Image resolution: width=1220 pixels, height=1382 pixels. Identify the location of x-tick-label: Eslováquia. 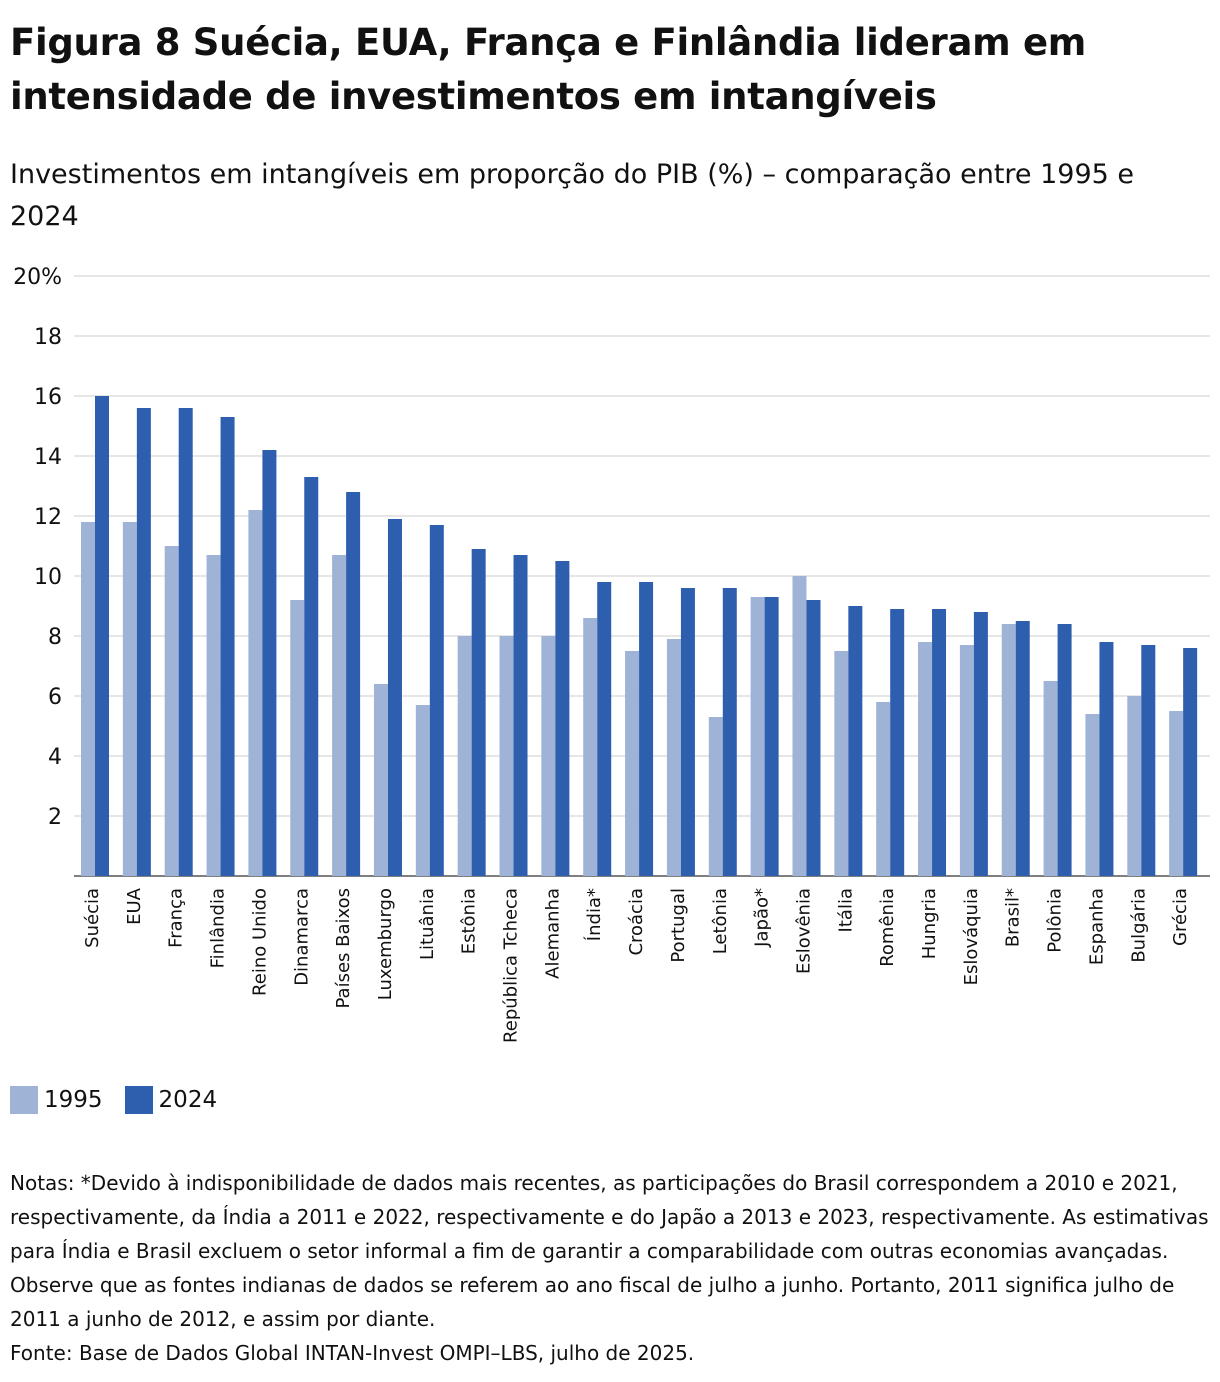
(971, 936).